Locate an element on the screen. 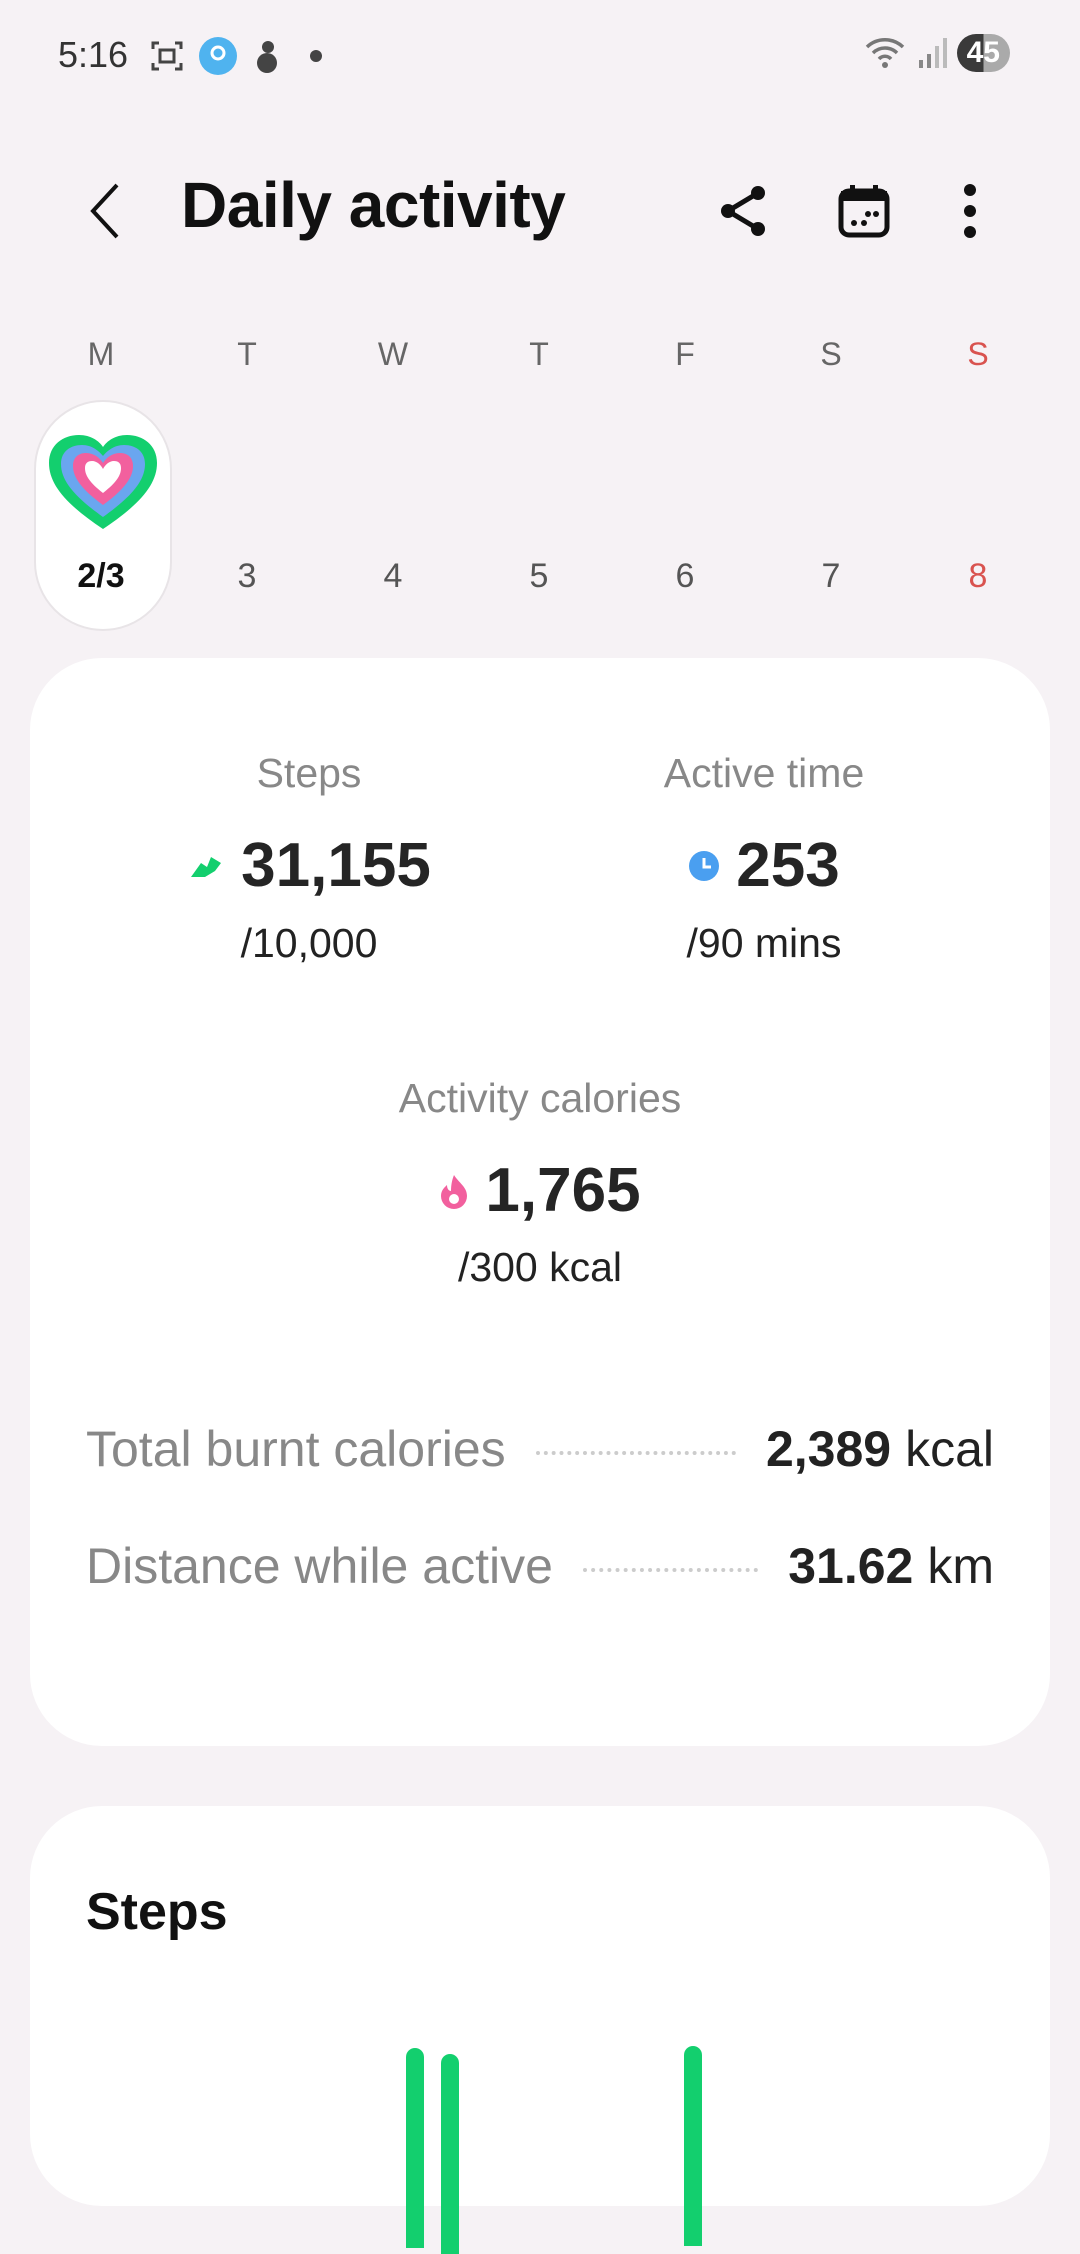 The width and height of the screenshot is (1080, 2254). calories-count: 1,765 is located at coordinates (563, 1190).